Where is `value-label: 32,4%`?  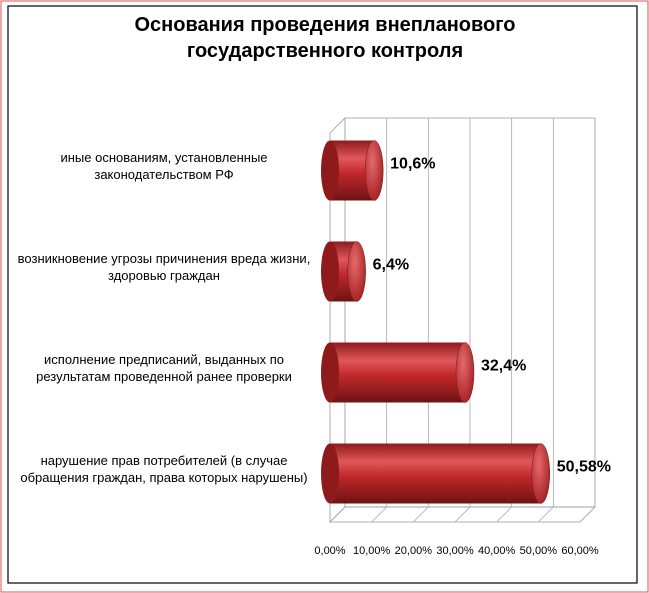 value-label: 32,4% is located at coordinates (503, 366).